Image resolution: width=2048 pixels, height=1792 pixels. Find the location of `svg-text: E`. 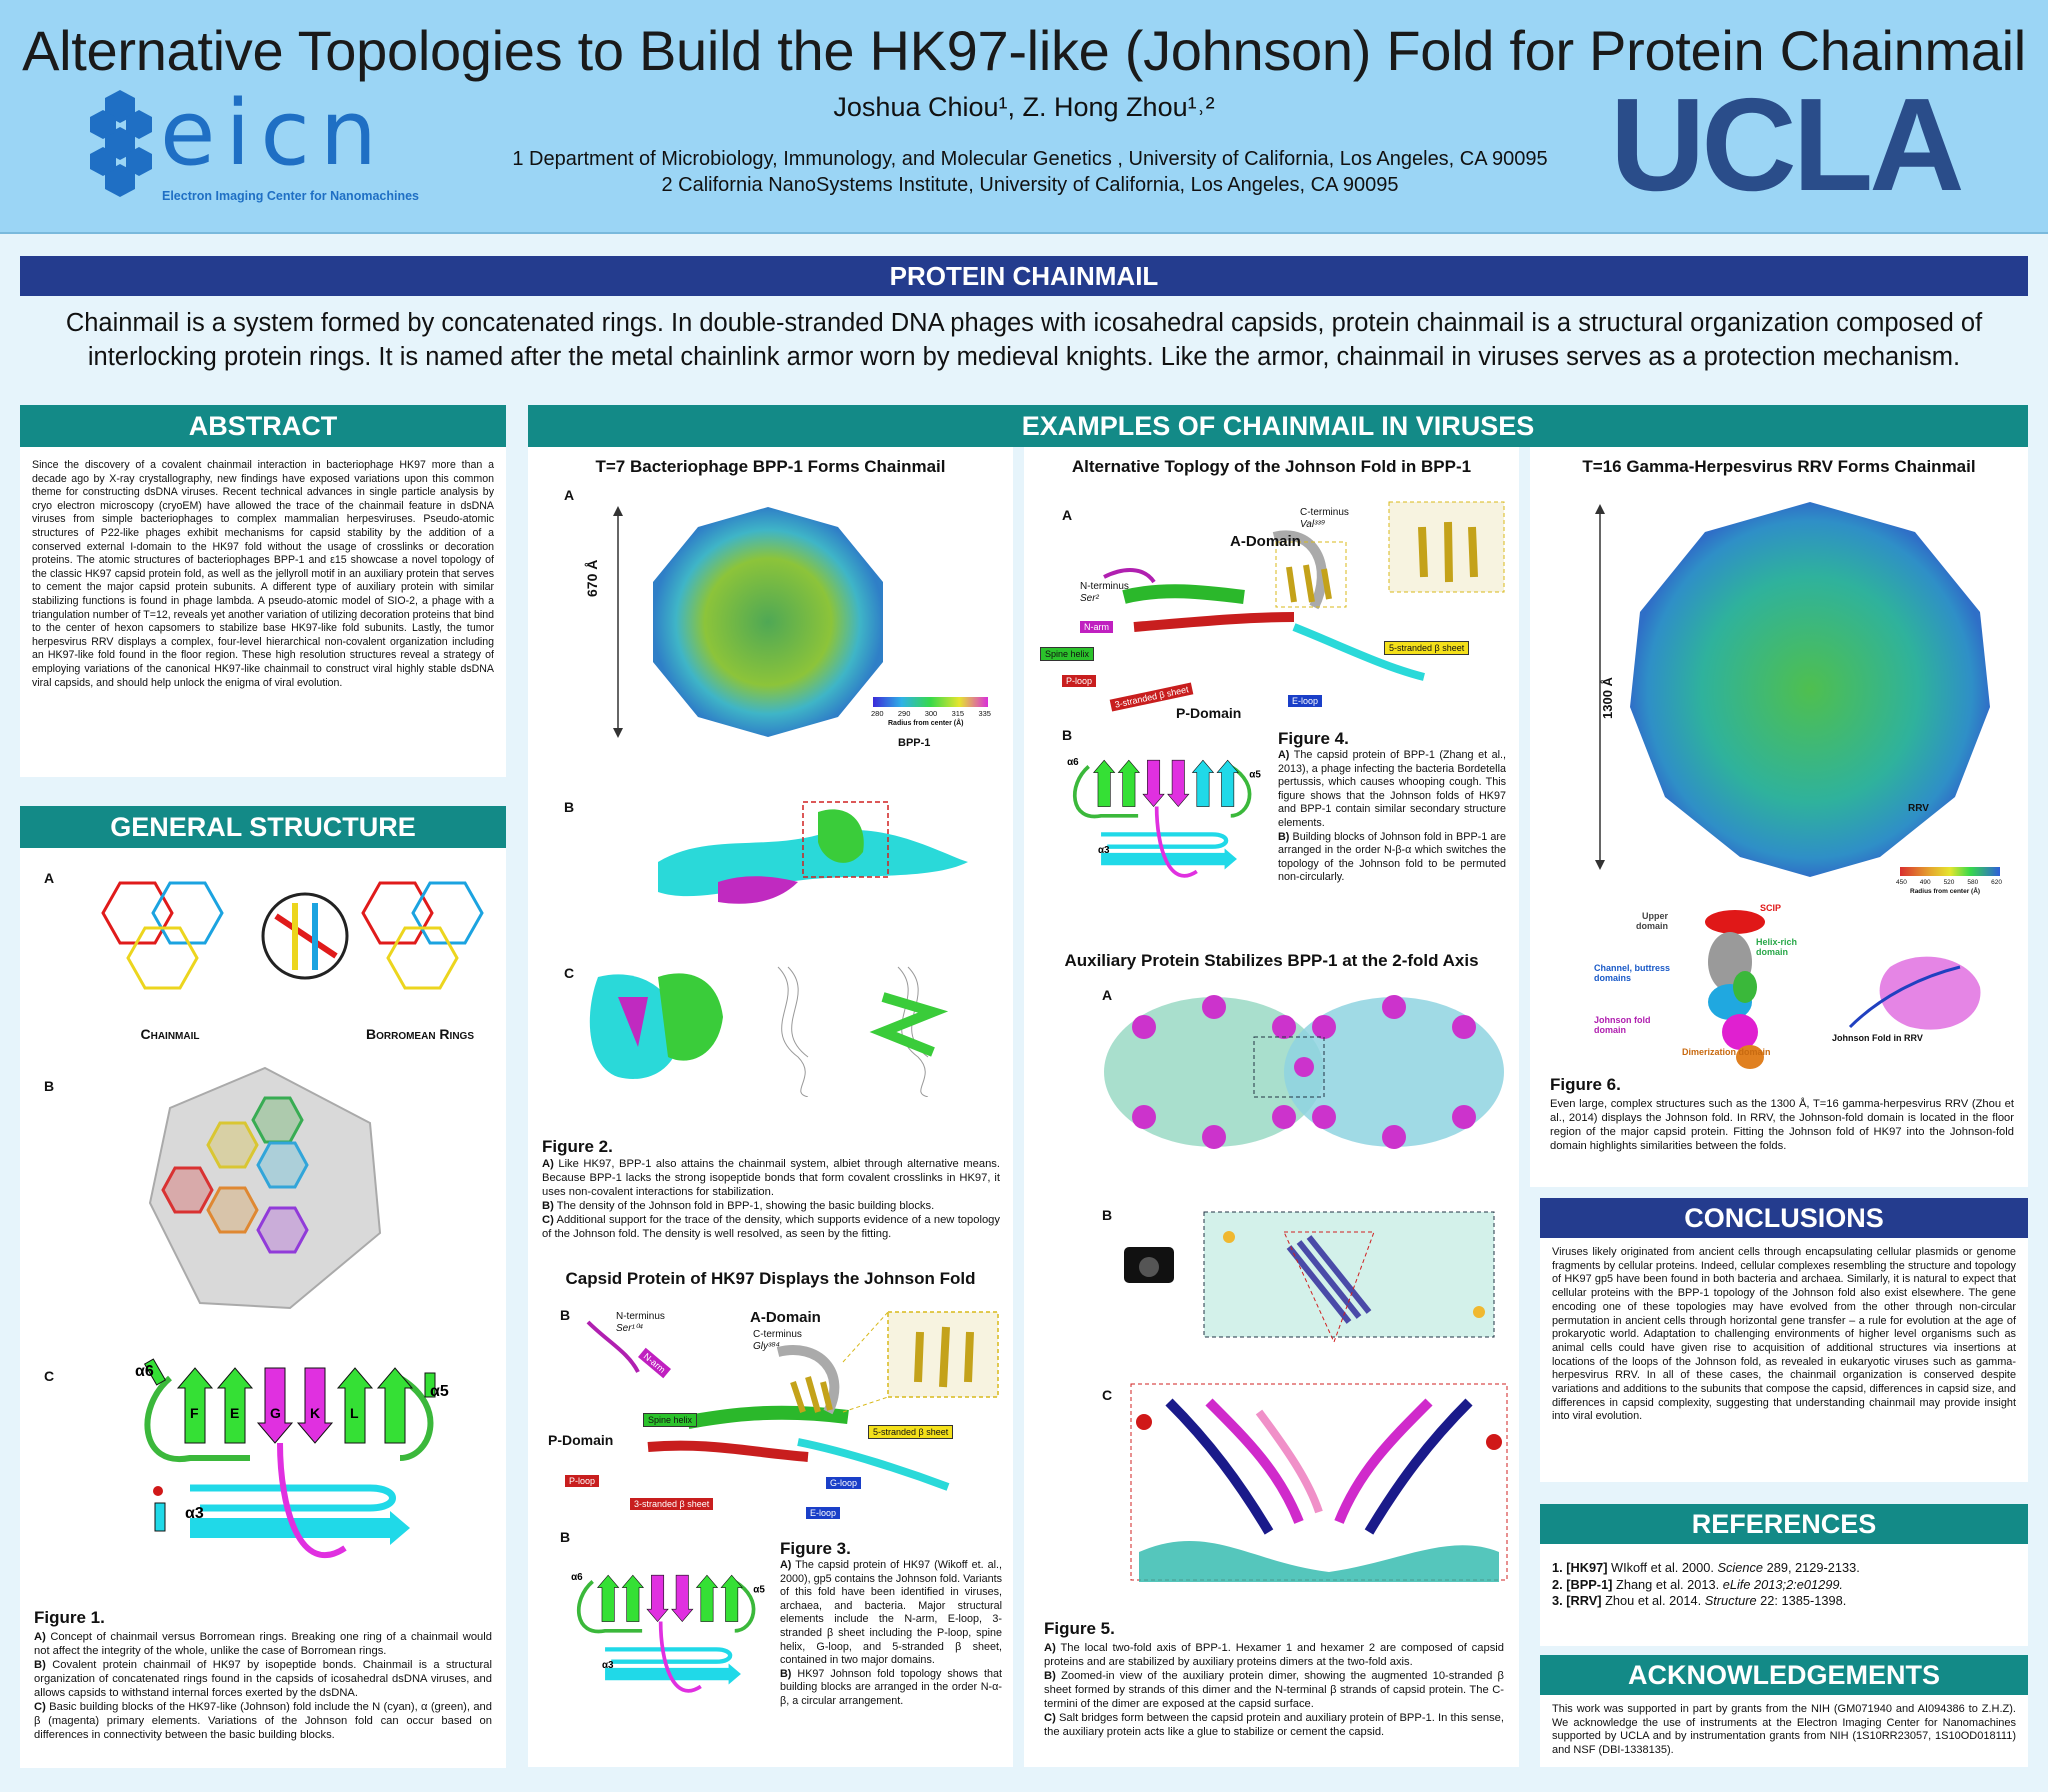

svg-text: E is located at coordinates (234, 1413).